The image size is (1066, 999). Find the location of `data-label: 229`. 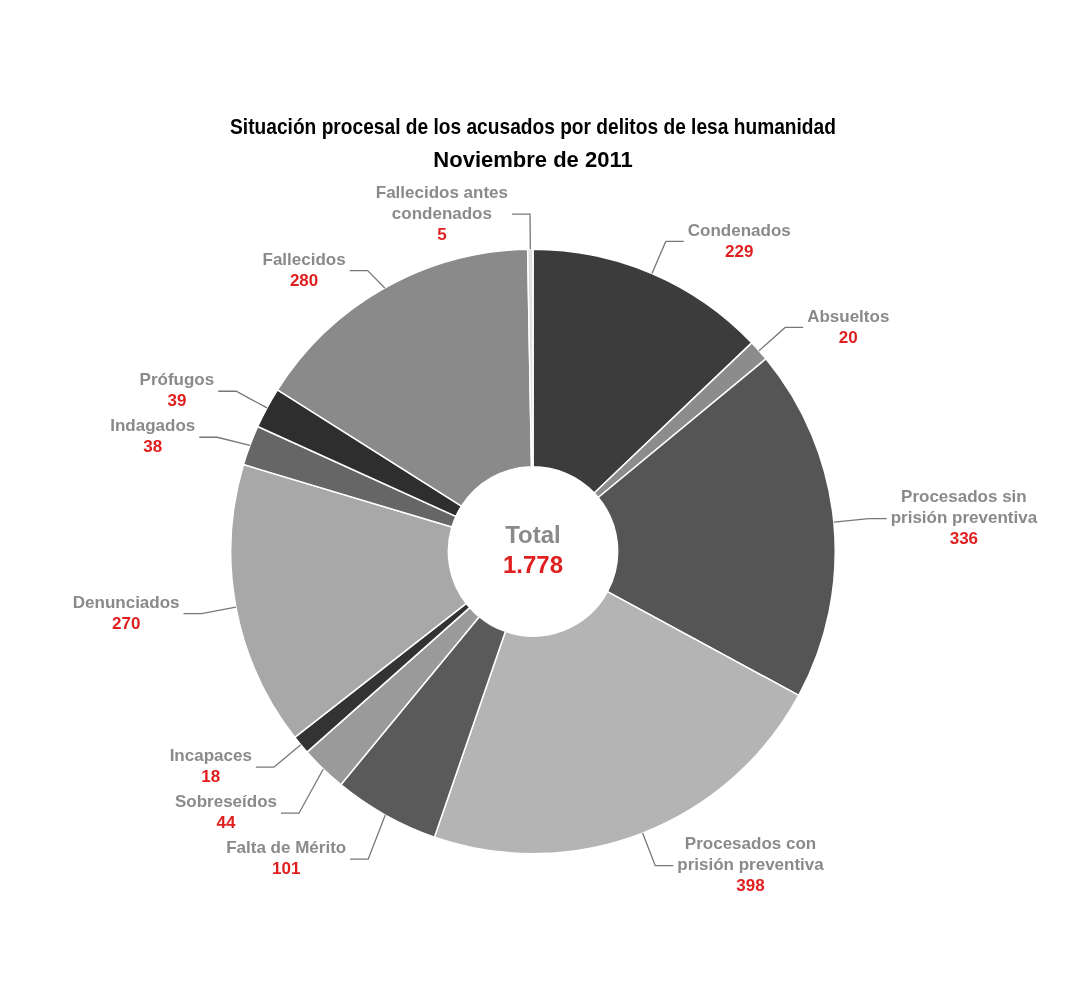

data-label: 229 is located at coordinates (739, 251).